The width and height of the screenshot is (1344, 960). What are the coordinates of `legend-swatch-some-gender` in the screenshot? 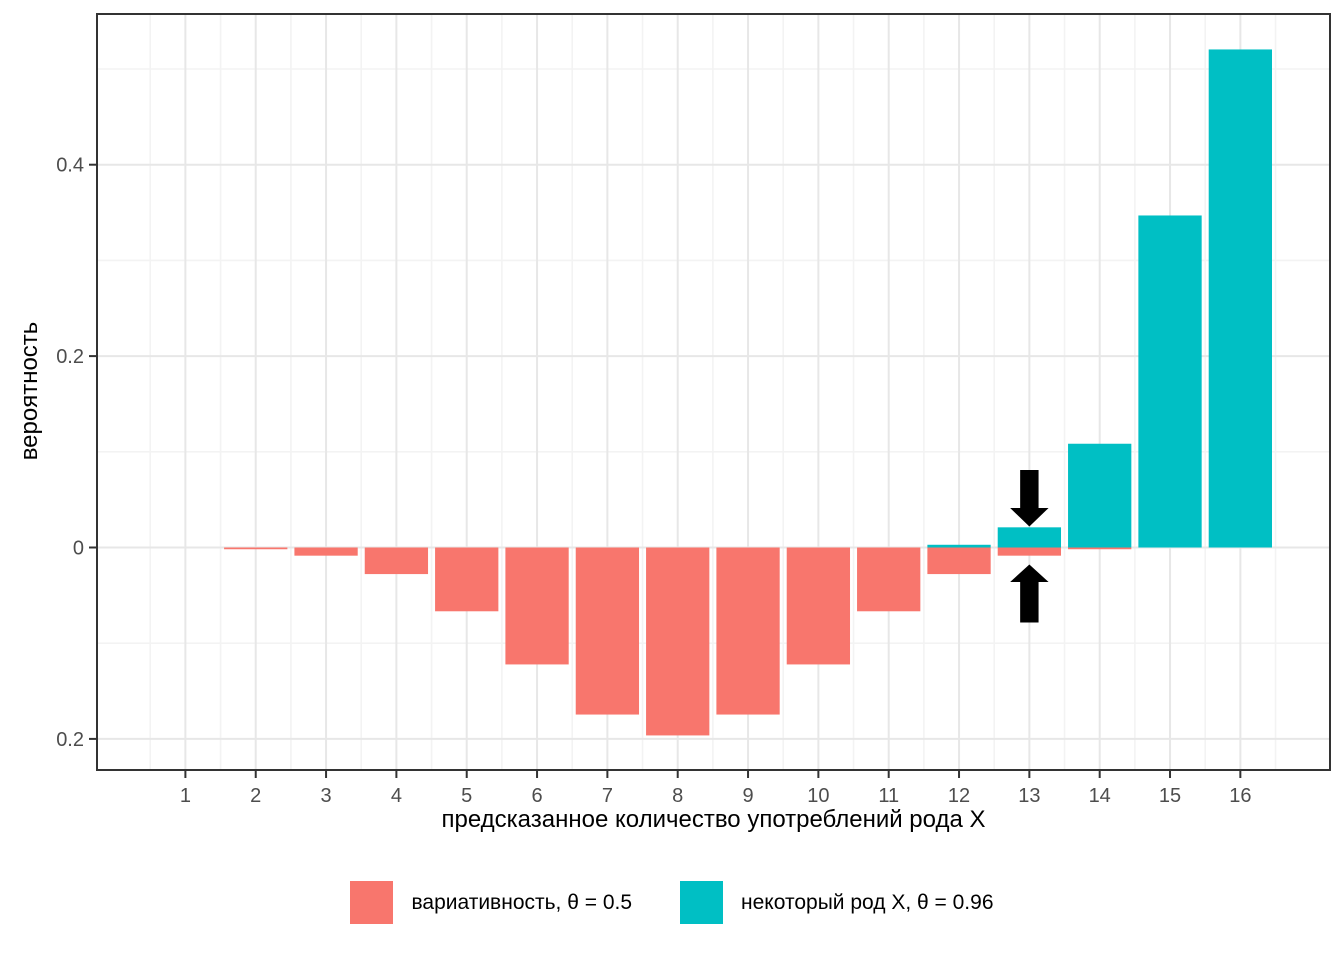 It's located at (702, 902).